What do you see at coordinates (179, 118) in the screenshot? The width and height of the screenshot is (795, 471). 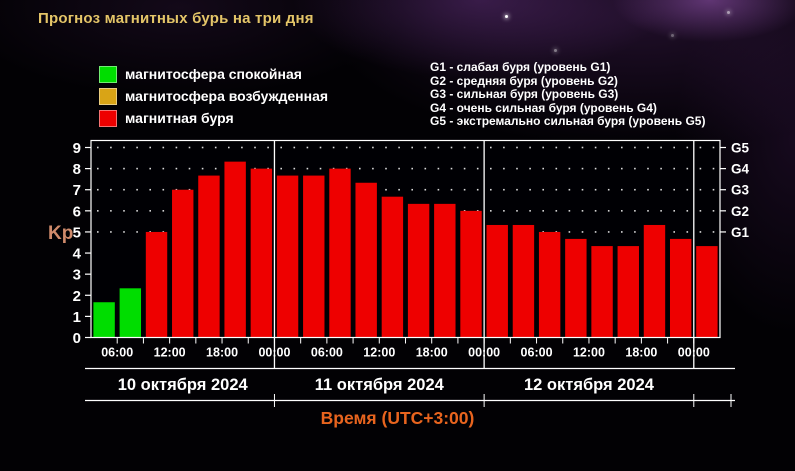 I see `legend-label: магнитная буря` at bounding box center [179, 118].